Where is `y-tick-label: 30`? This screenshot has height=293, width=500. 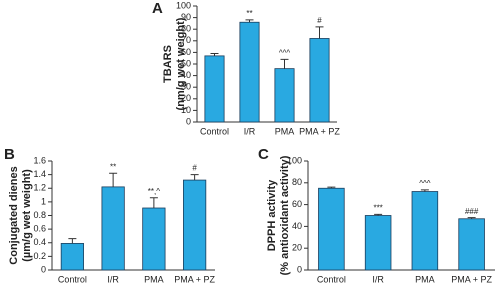
y-tick-label: 30 is located at coordinates (186, 87).